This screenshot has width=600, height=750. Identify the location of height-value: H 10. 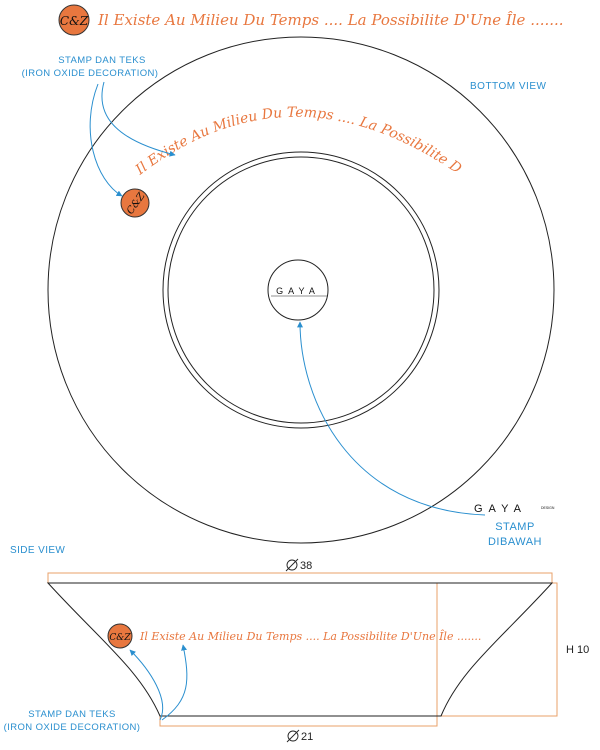
(577, 650).